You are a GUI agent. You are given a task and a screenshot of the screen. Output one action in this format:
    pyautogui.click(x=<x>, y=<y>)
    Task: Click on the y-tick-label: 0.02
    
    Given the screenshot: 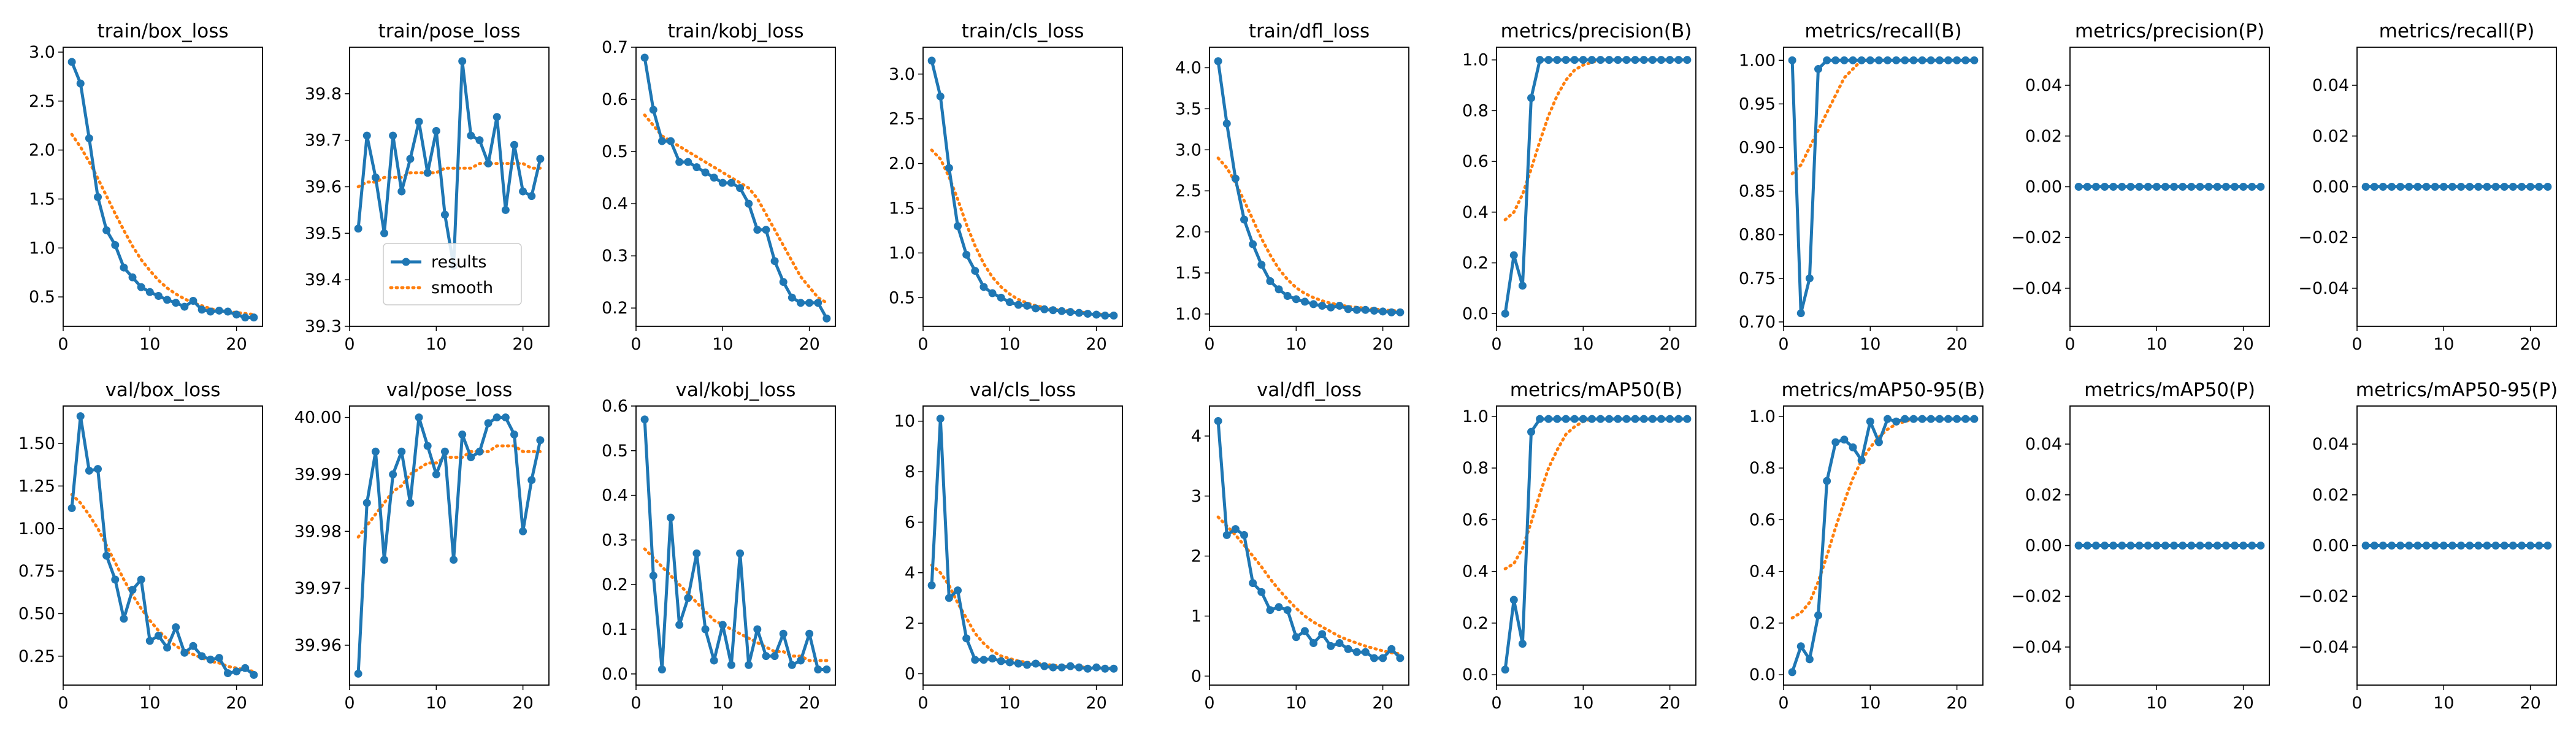 What is the action you would take?
    pyautogui.click(x=2043, y=495)
    